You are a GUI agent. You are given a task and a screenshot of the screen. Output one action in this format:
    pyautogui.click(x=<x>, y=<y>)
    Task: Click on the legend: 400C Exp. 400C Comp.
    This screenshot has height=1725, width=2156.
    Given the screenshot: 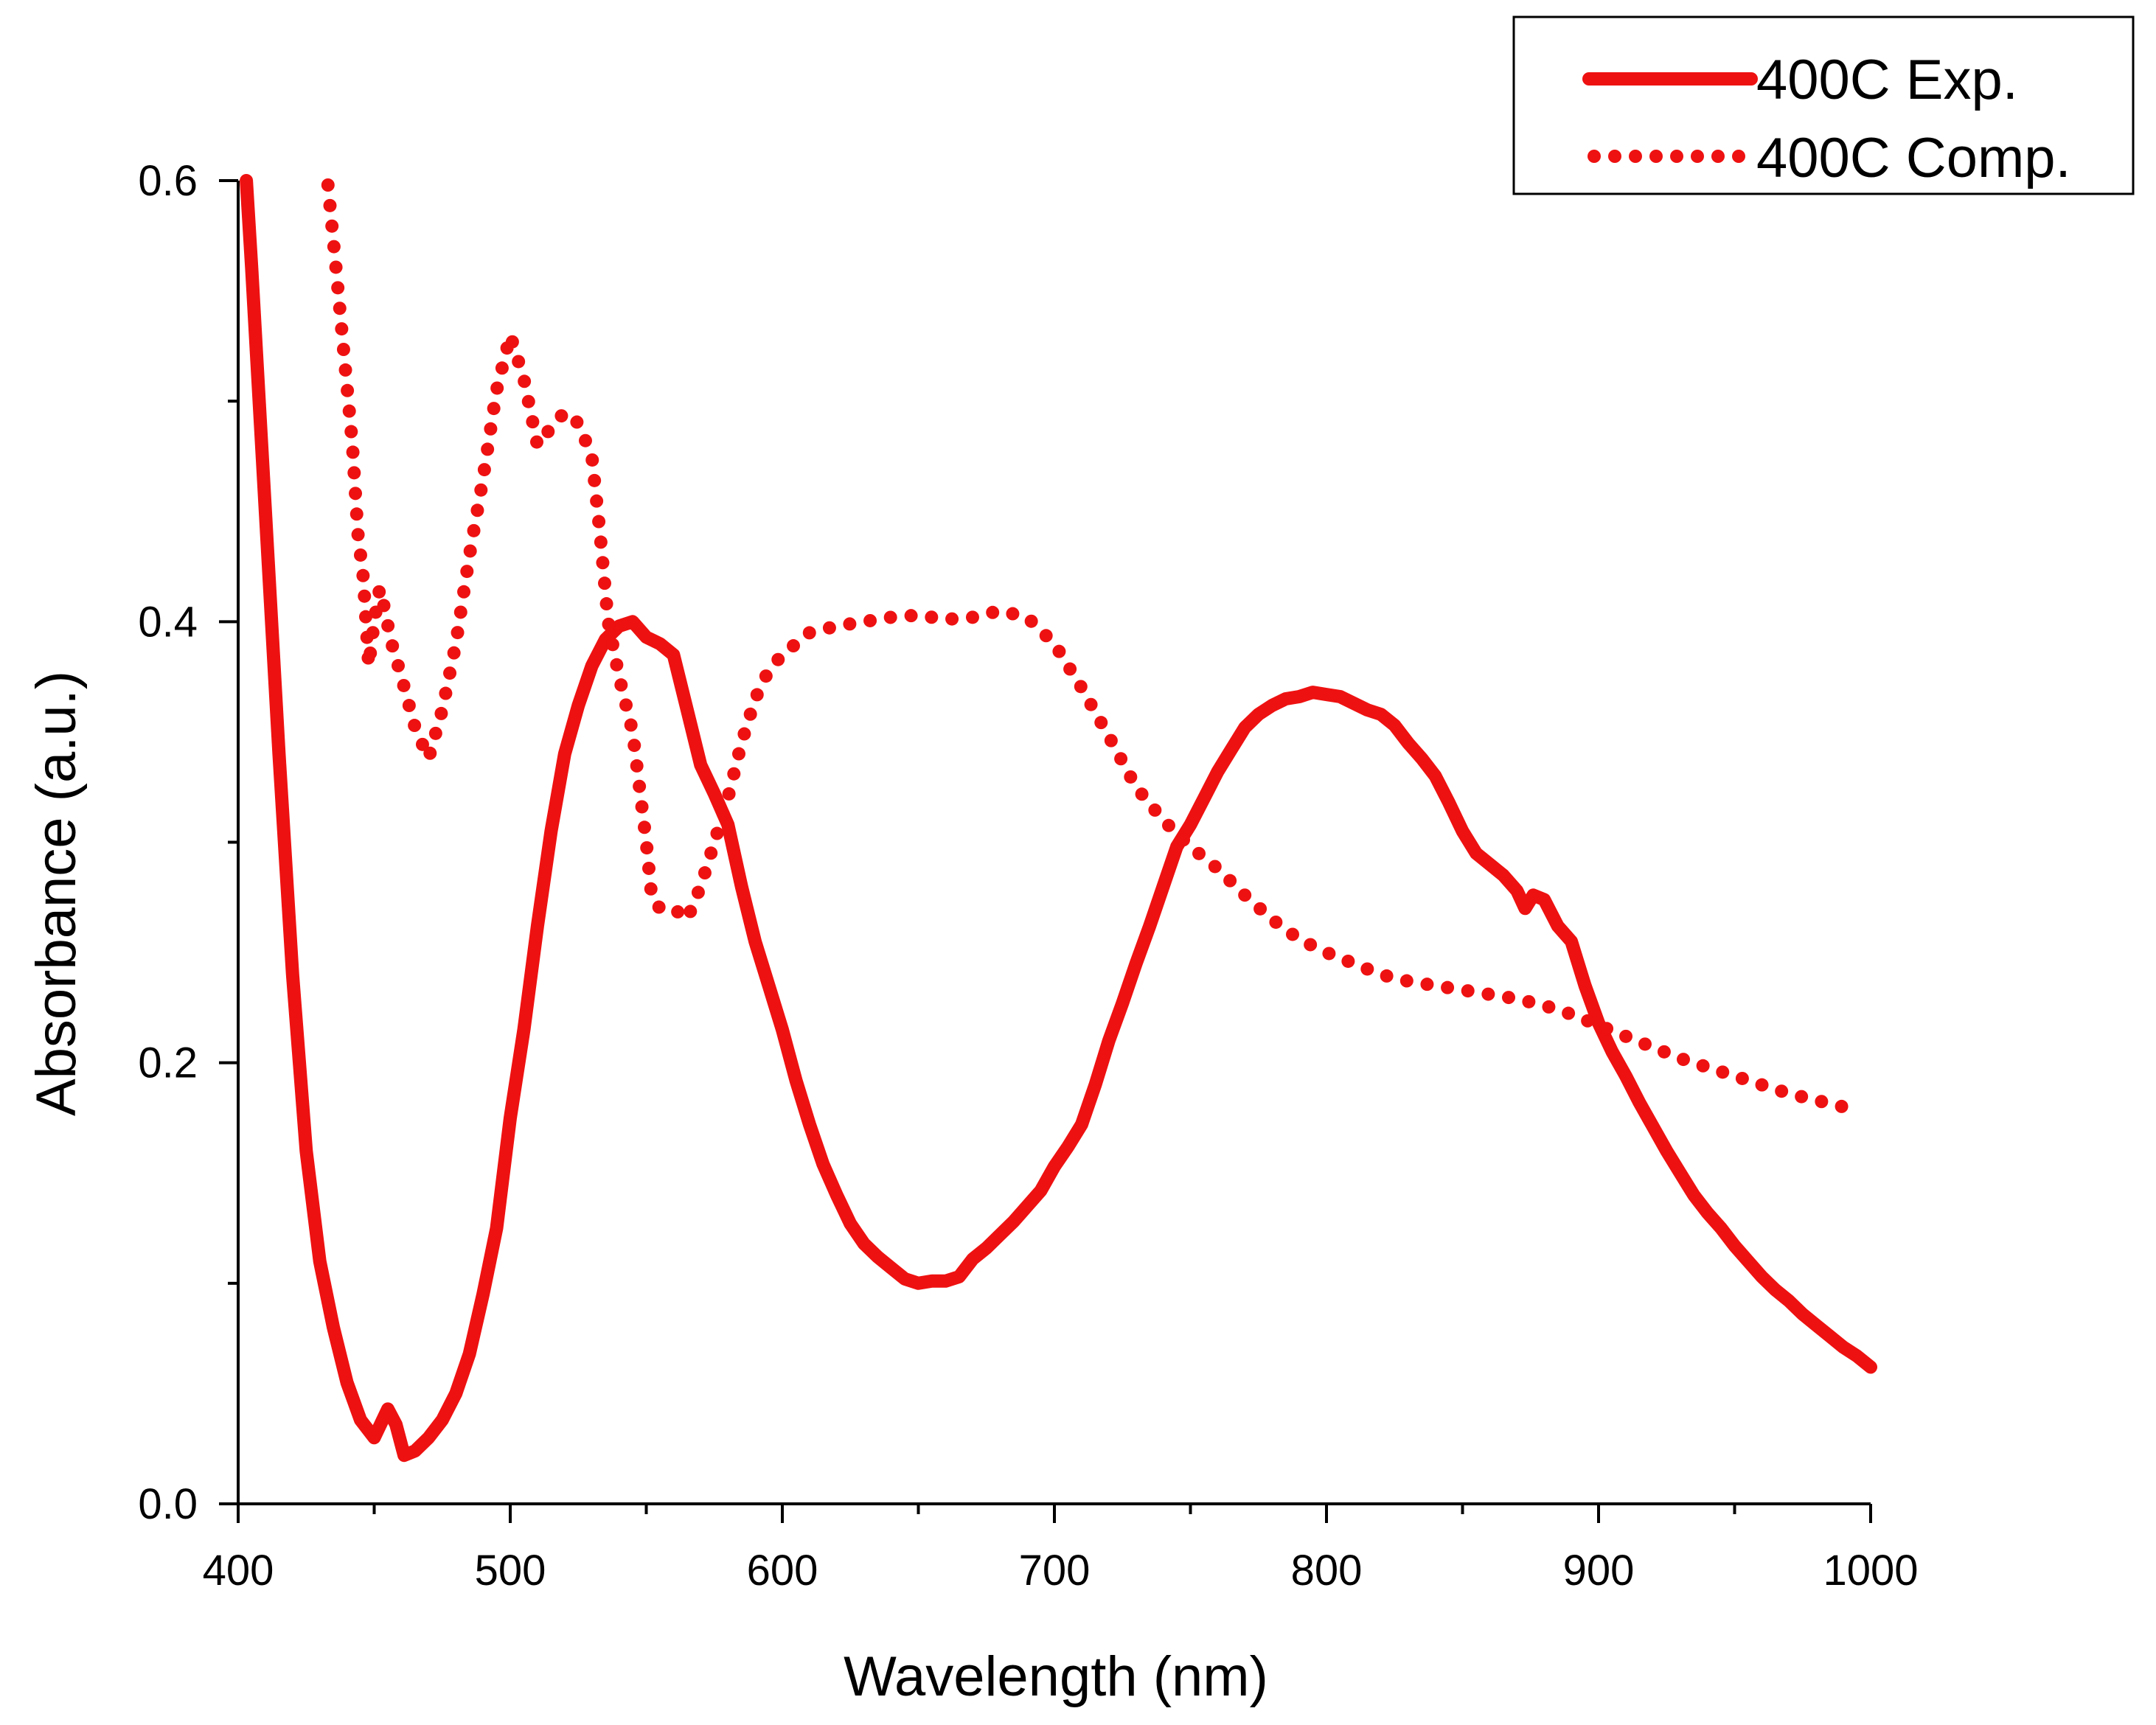 What is the action you would take?
    pyautogui.click(x=1823, y=105)
    